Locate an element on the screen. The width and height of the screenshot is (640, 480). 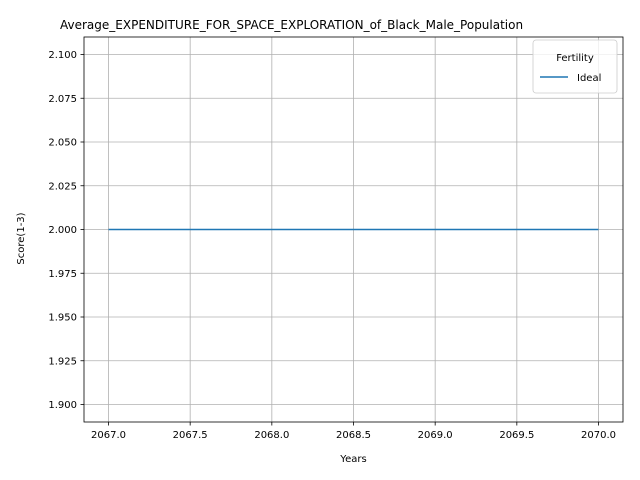
x-tick-label: 2068.5 is located at coordinates (353, 435).